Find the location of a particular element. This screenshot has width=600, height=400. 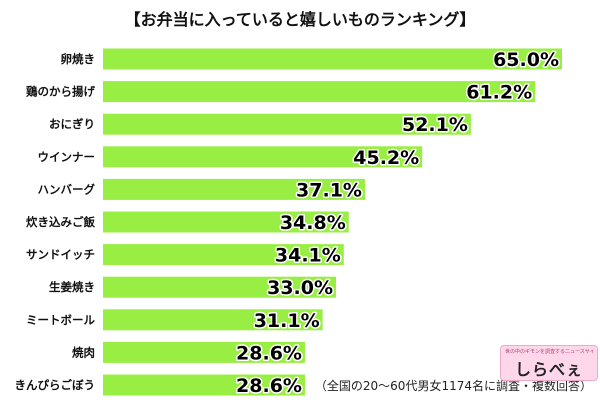

chart-footnote: （全国の20～60代男女1174名に調査・複数回答） is located at coordinates (453, 386).